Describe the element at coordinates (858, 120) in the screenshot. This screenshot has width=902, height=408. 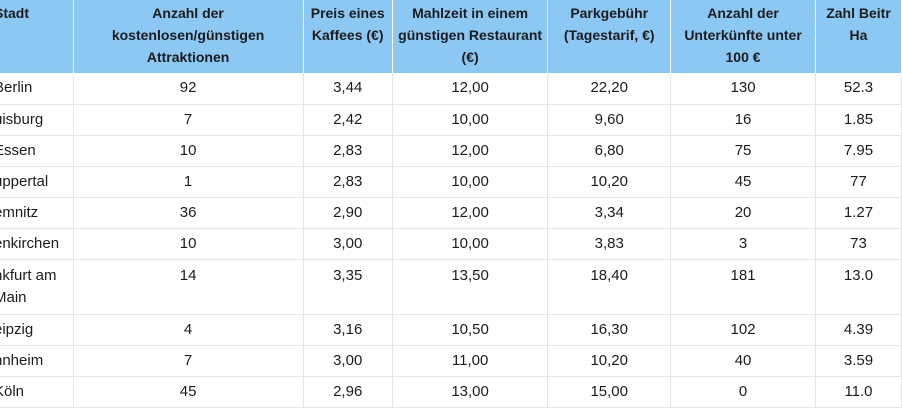
I see `cell-posts: 1.85` at that location.